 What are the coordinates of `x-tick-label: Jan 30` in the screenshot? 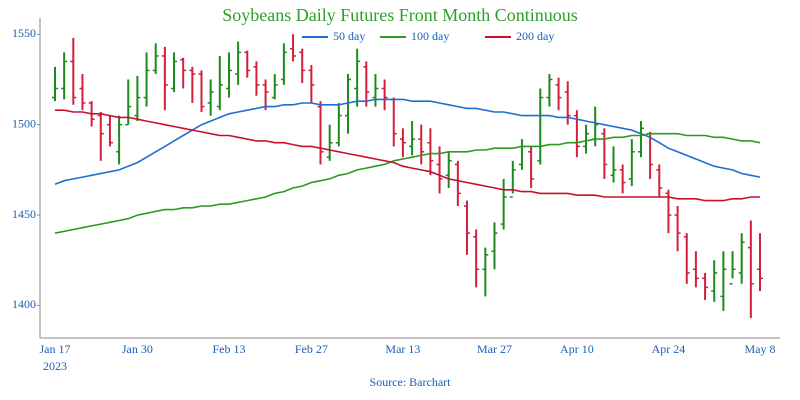 It's located at (137, 349).